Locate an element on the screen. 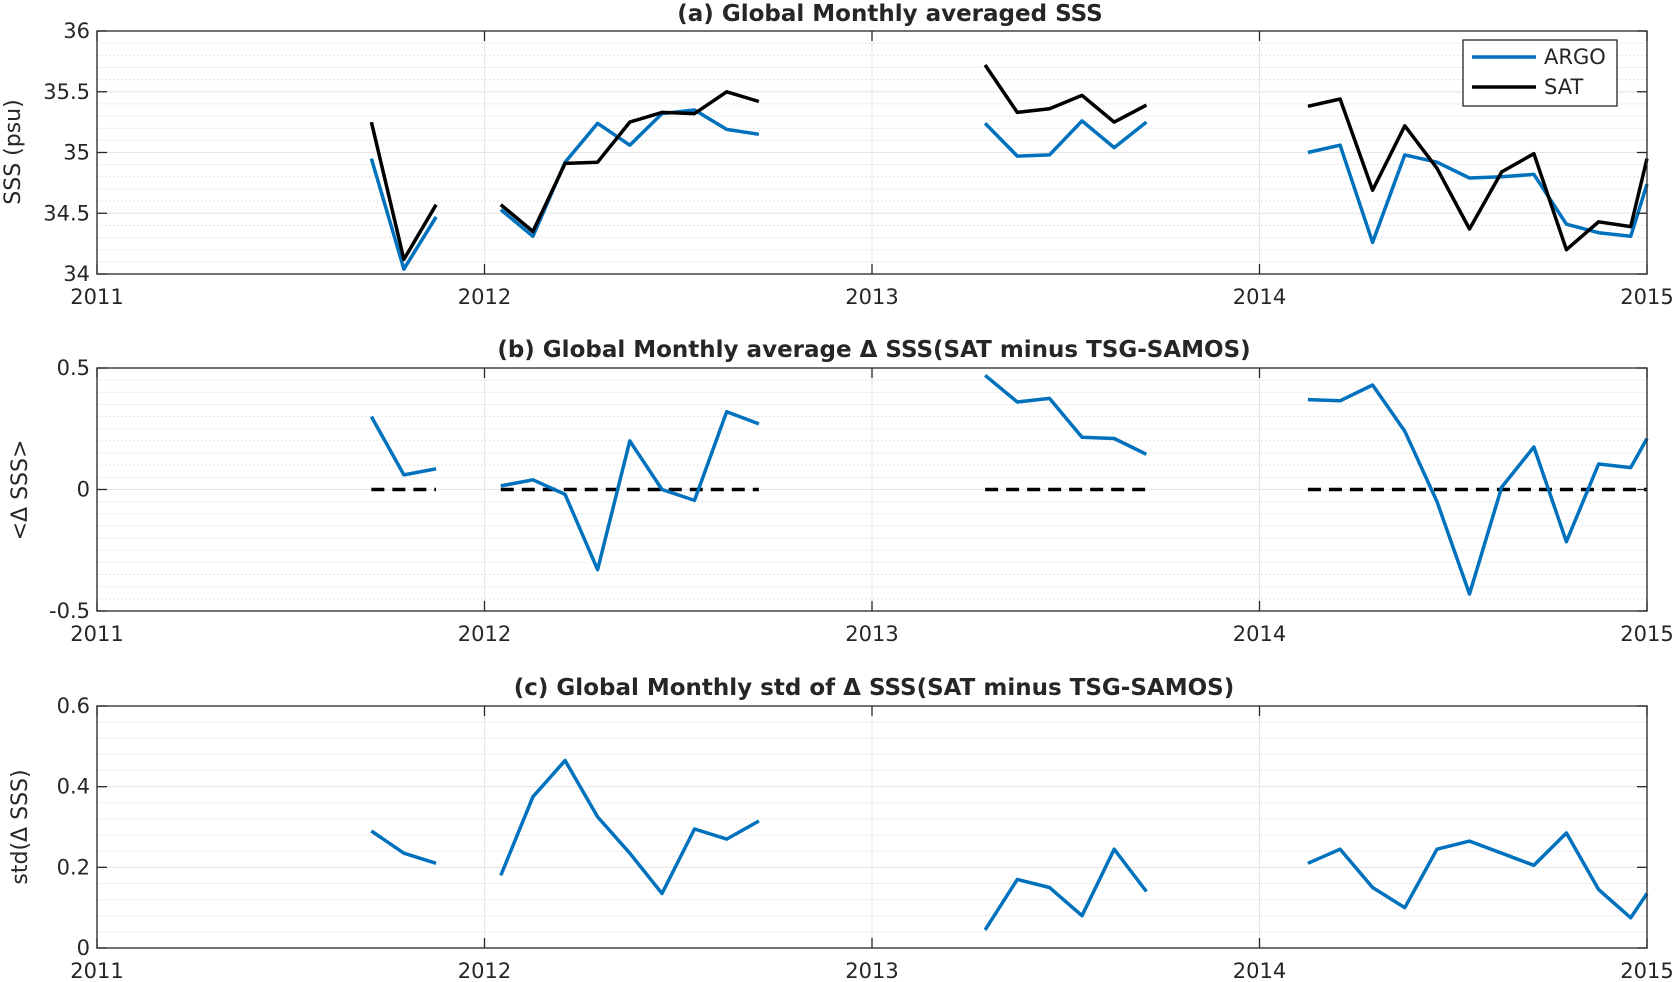 Image resolution: width=1679 pixels, height=982 pixels. y-tick-label: 0.6 is located at coordinates (73, 706).